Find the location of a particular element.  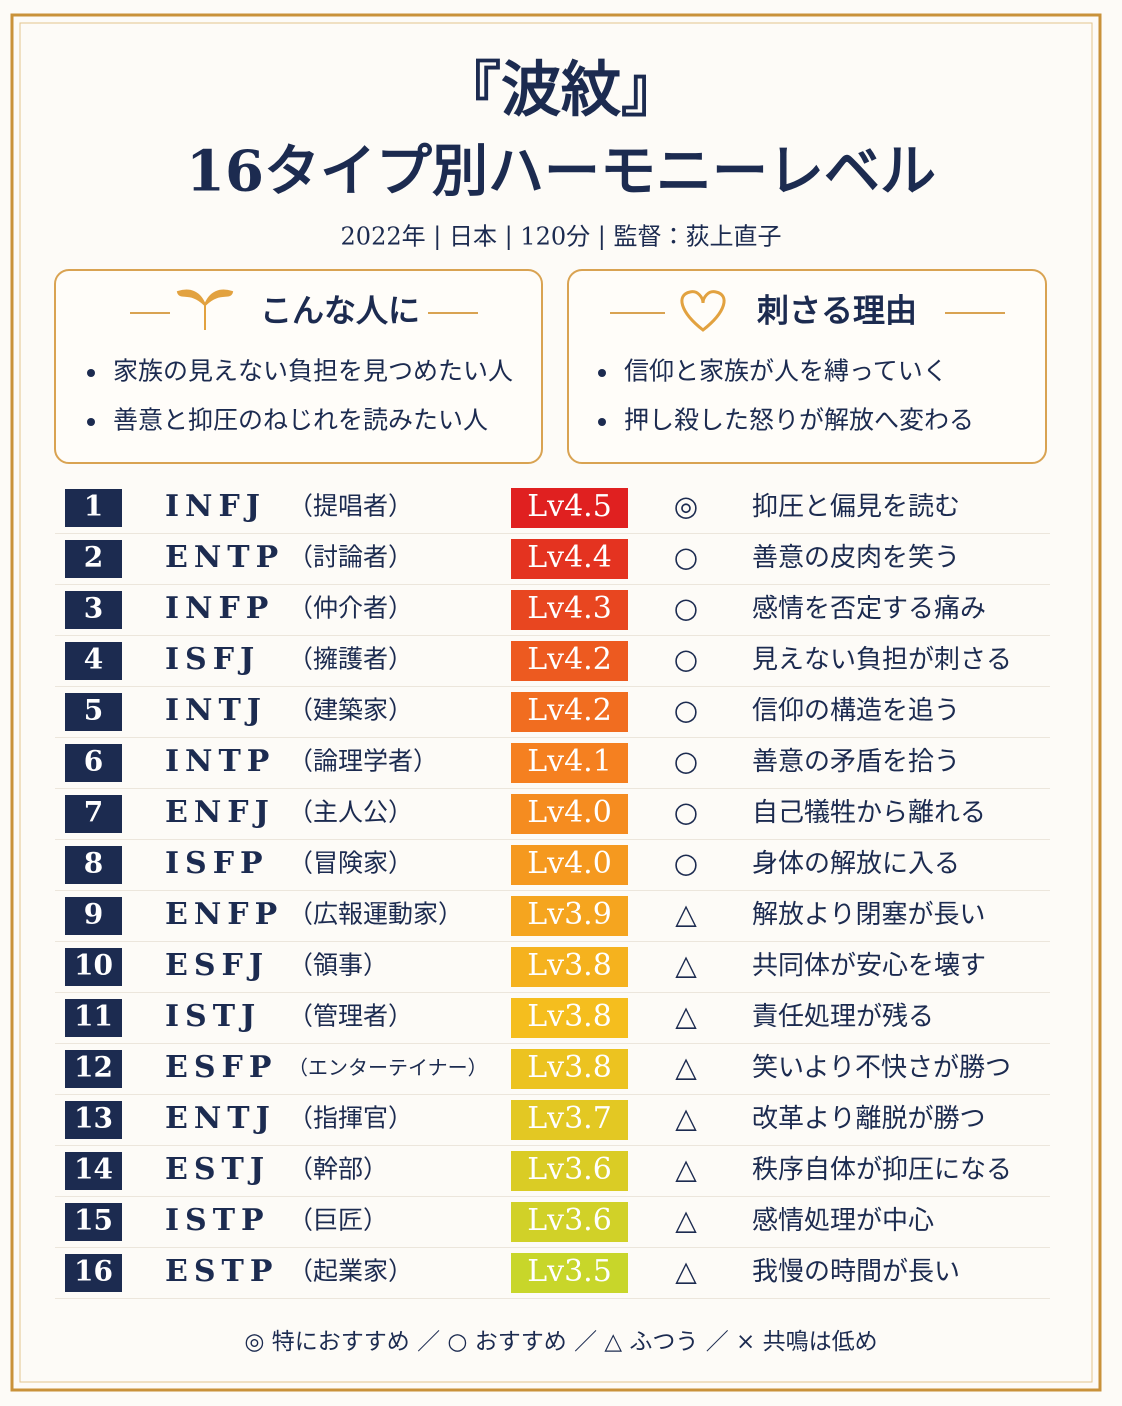

rank: 6 is located at coordinates (93, 761).